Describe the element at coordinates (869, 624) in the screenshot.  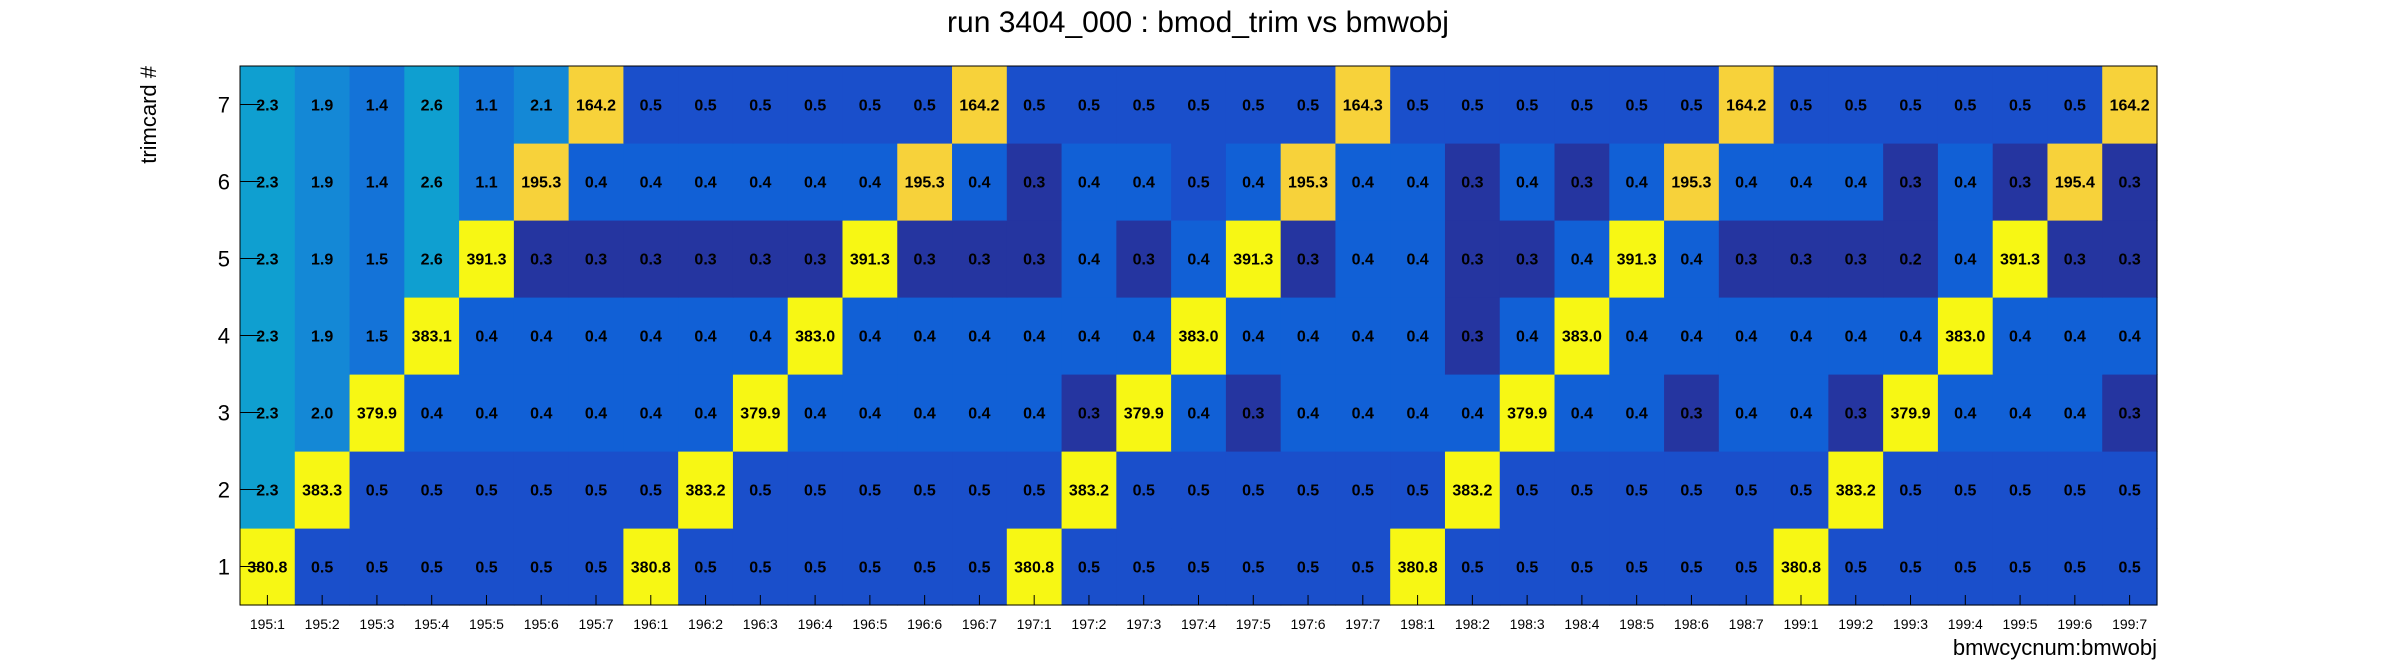
I see `x-tick-label: 196:5` at that location.